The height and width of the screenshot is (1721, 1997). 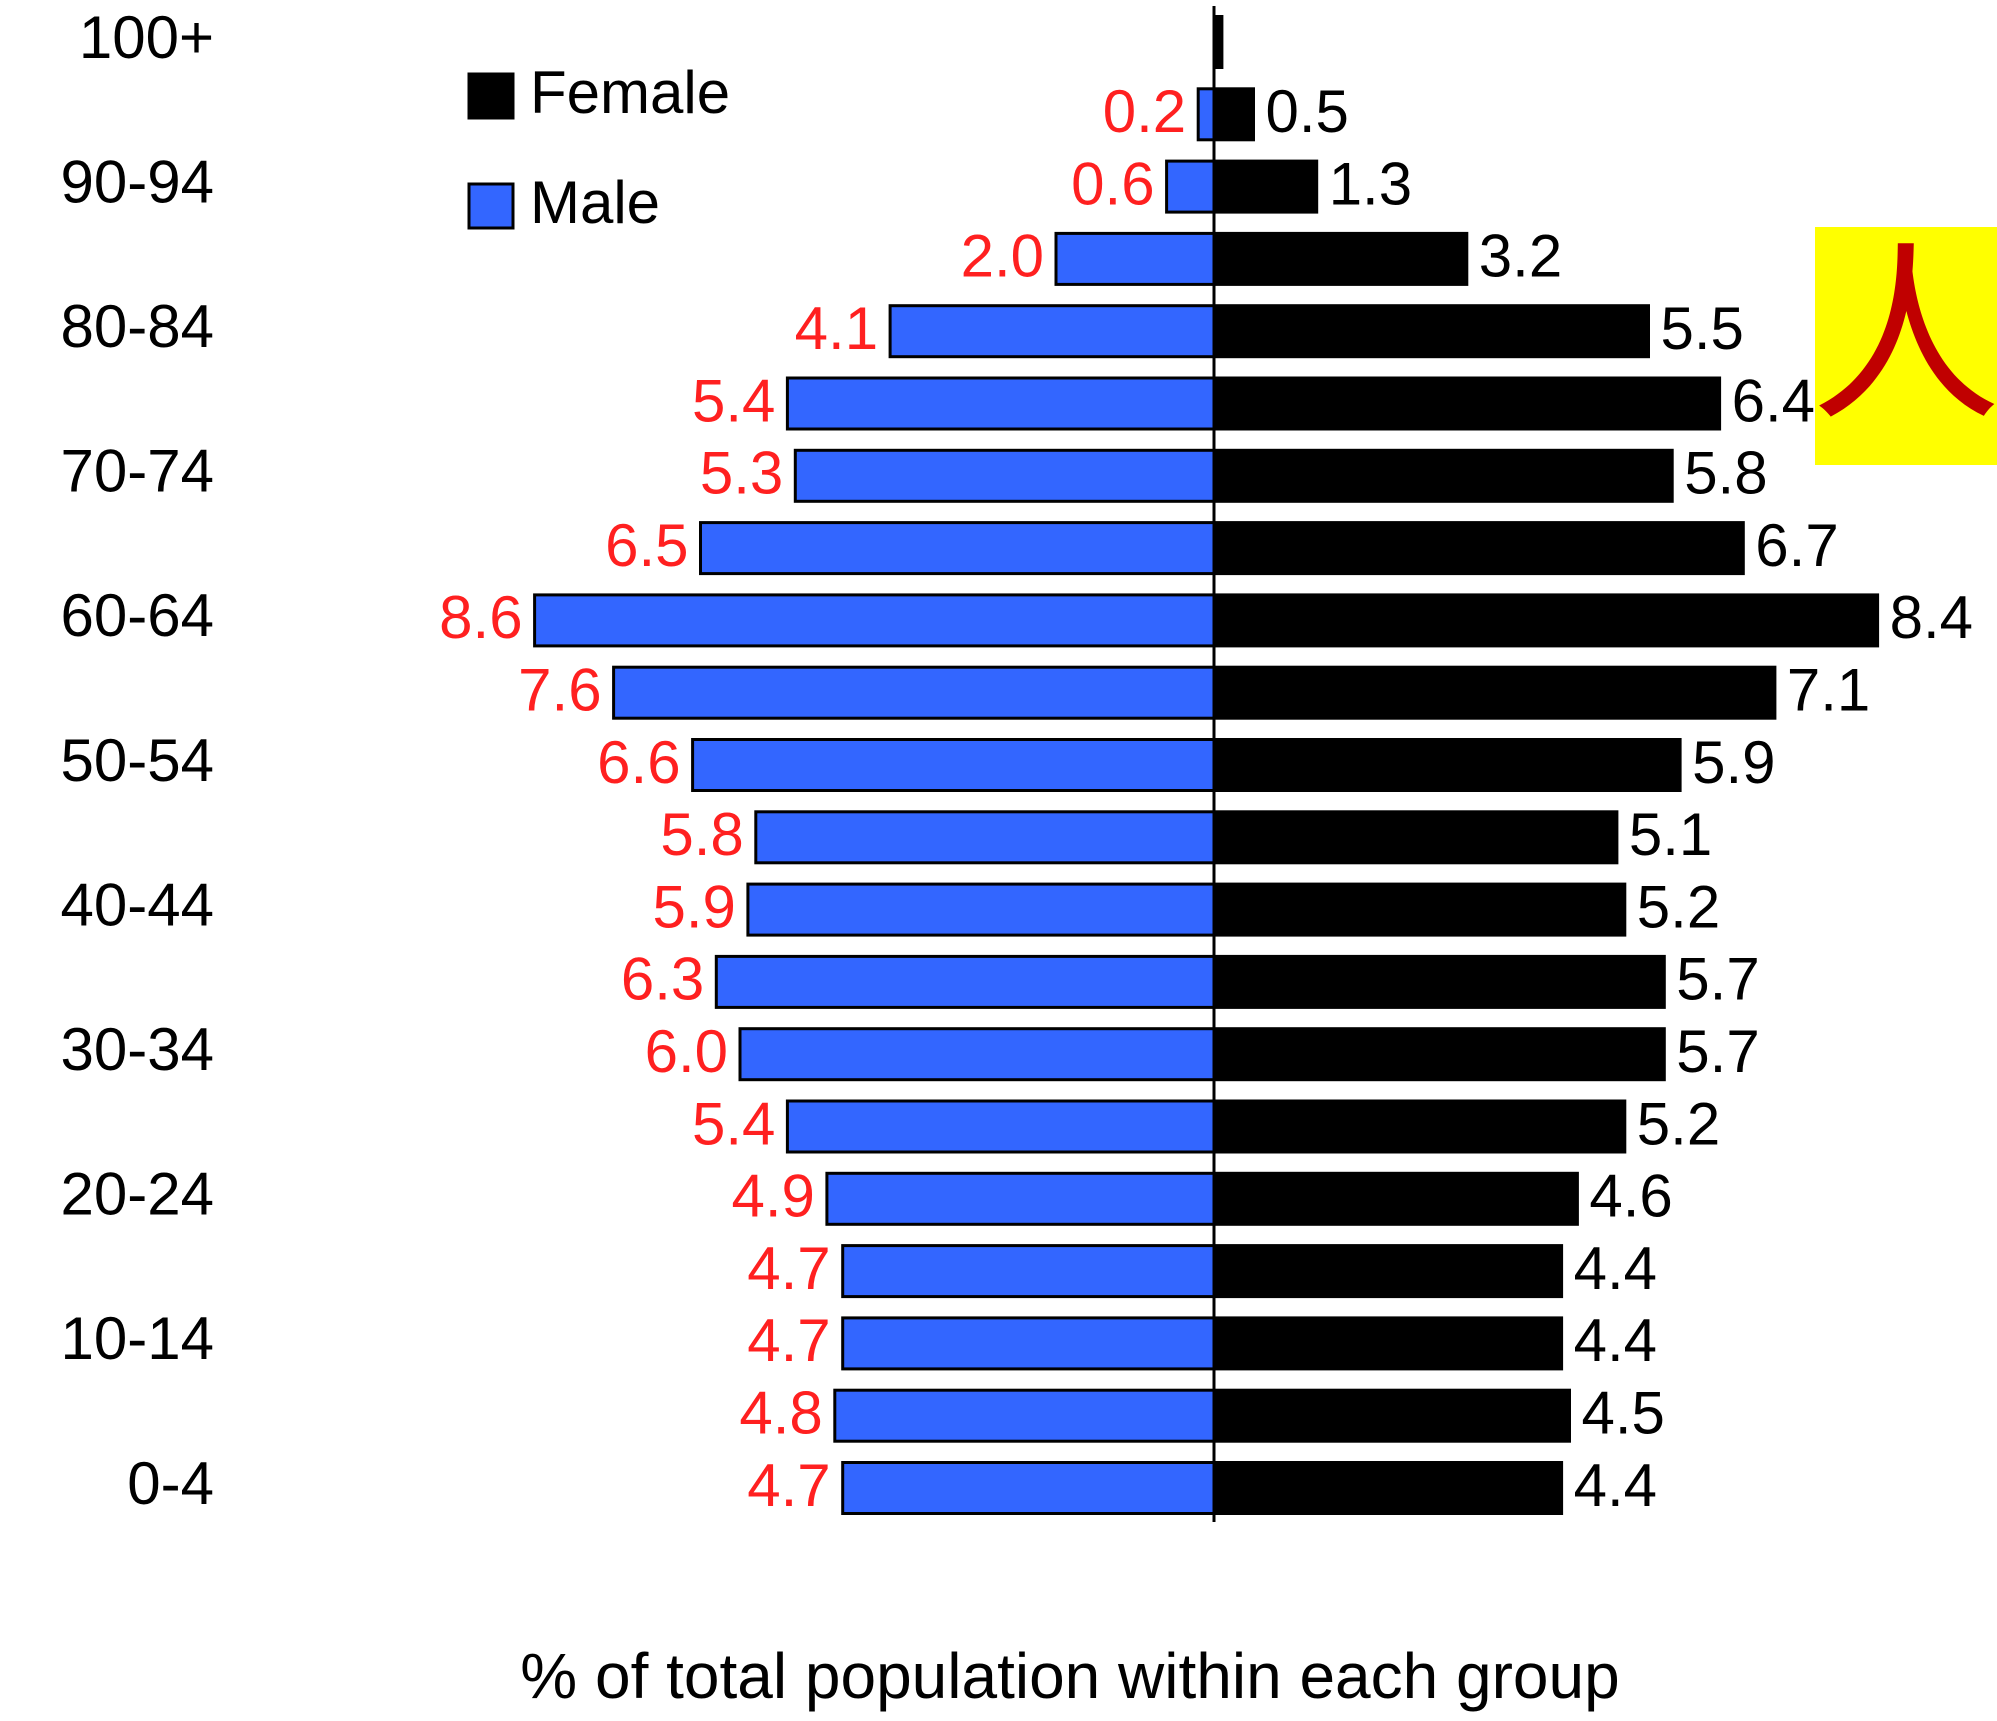 I want to click on annotation: 人, so click(x=1904, y=336).